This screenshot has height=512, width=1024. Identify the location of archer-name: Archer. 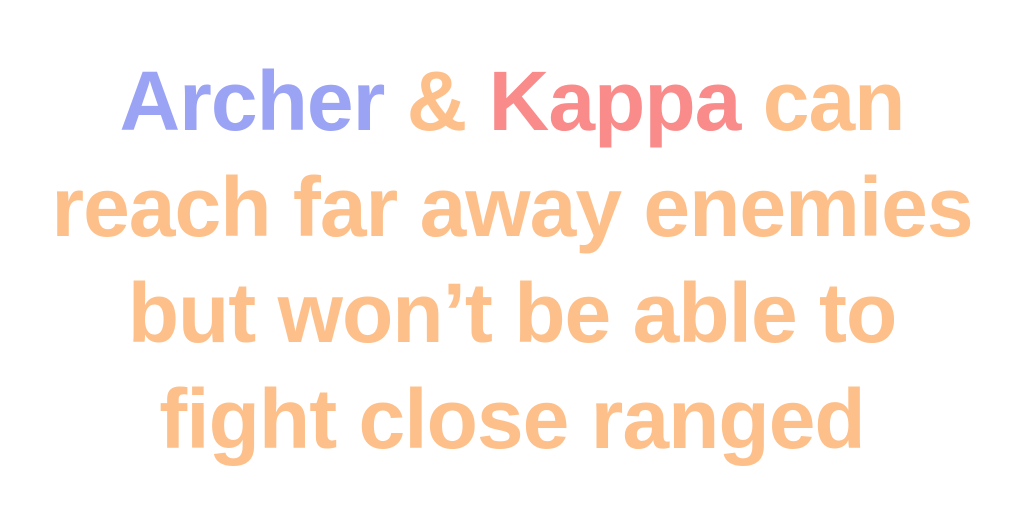
(252, 101).